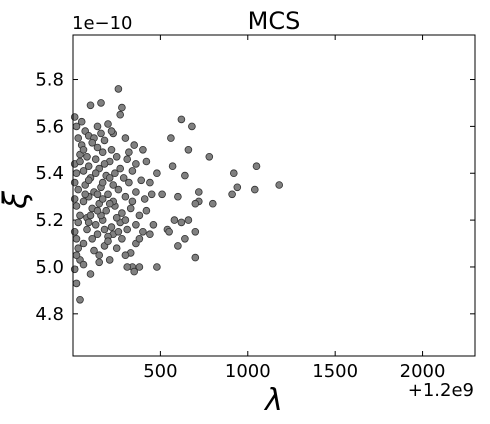  What do you see at coordinates (248, 371) in the screenshot?
I see `x-tick-label: 1000` at bounding box center [248, 371].